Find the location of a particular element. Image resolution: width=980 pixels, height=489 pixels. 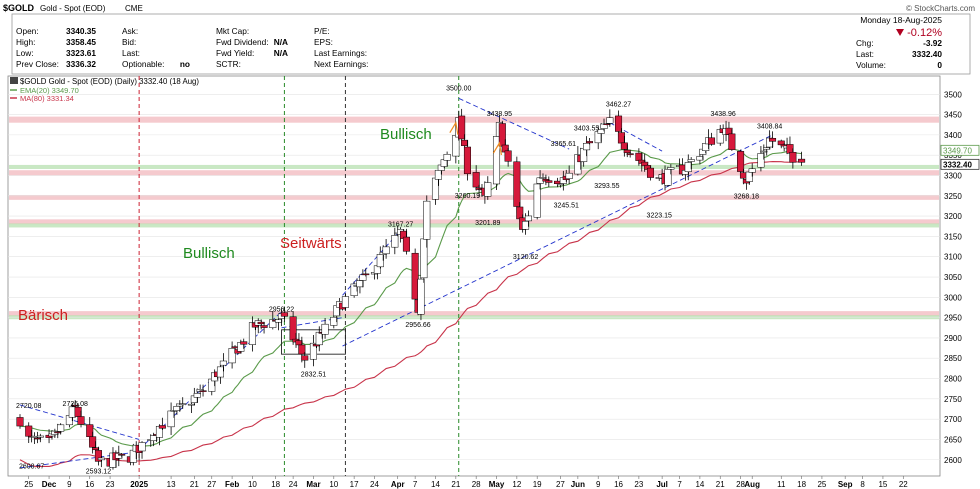

y-tick-label: 2800 is located at coordinates (953, 379).